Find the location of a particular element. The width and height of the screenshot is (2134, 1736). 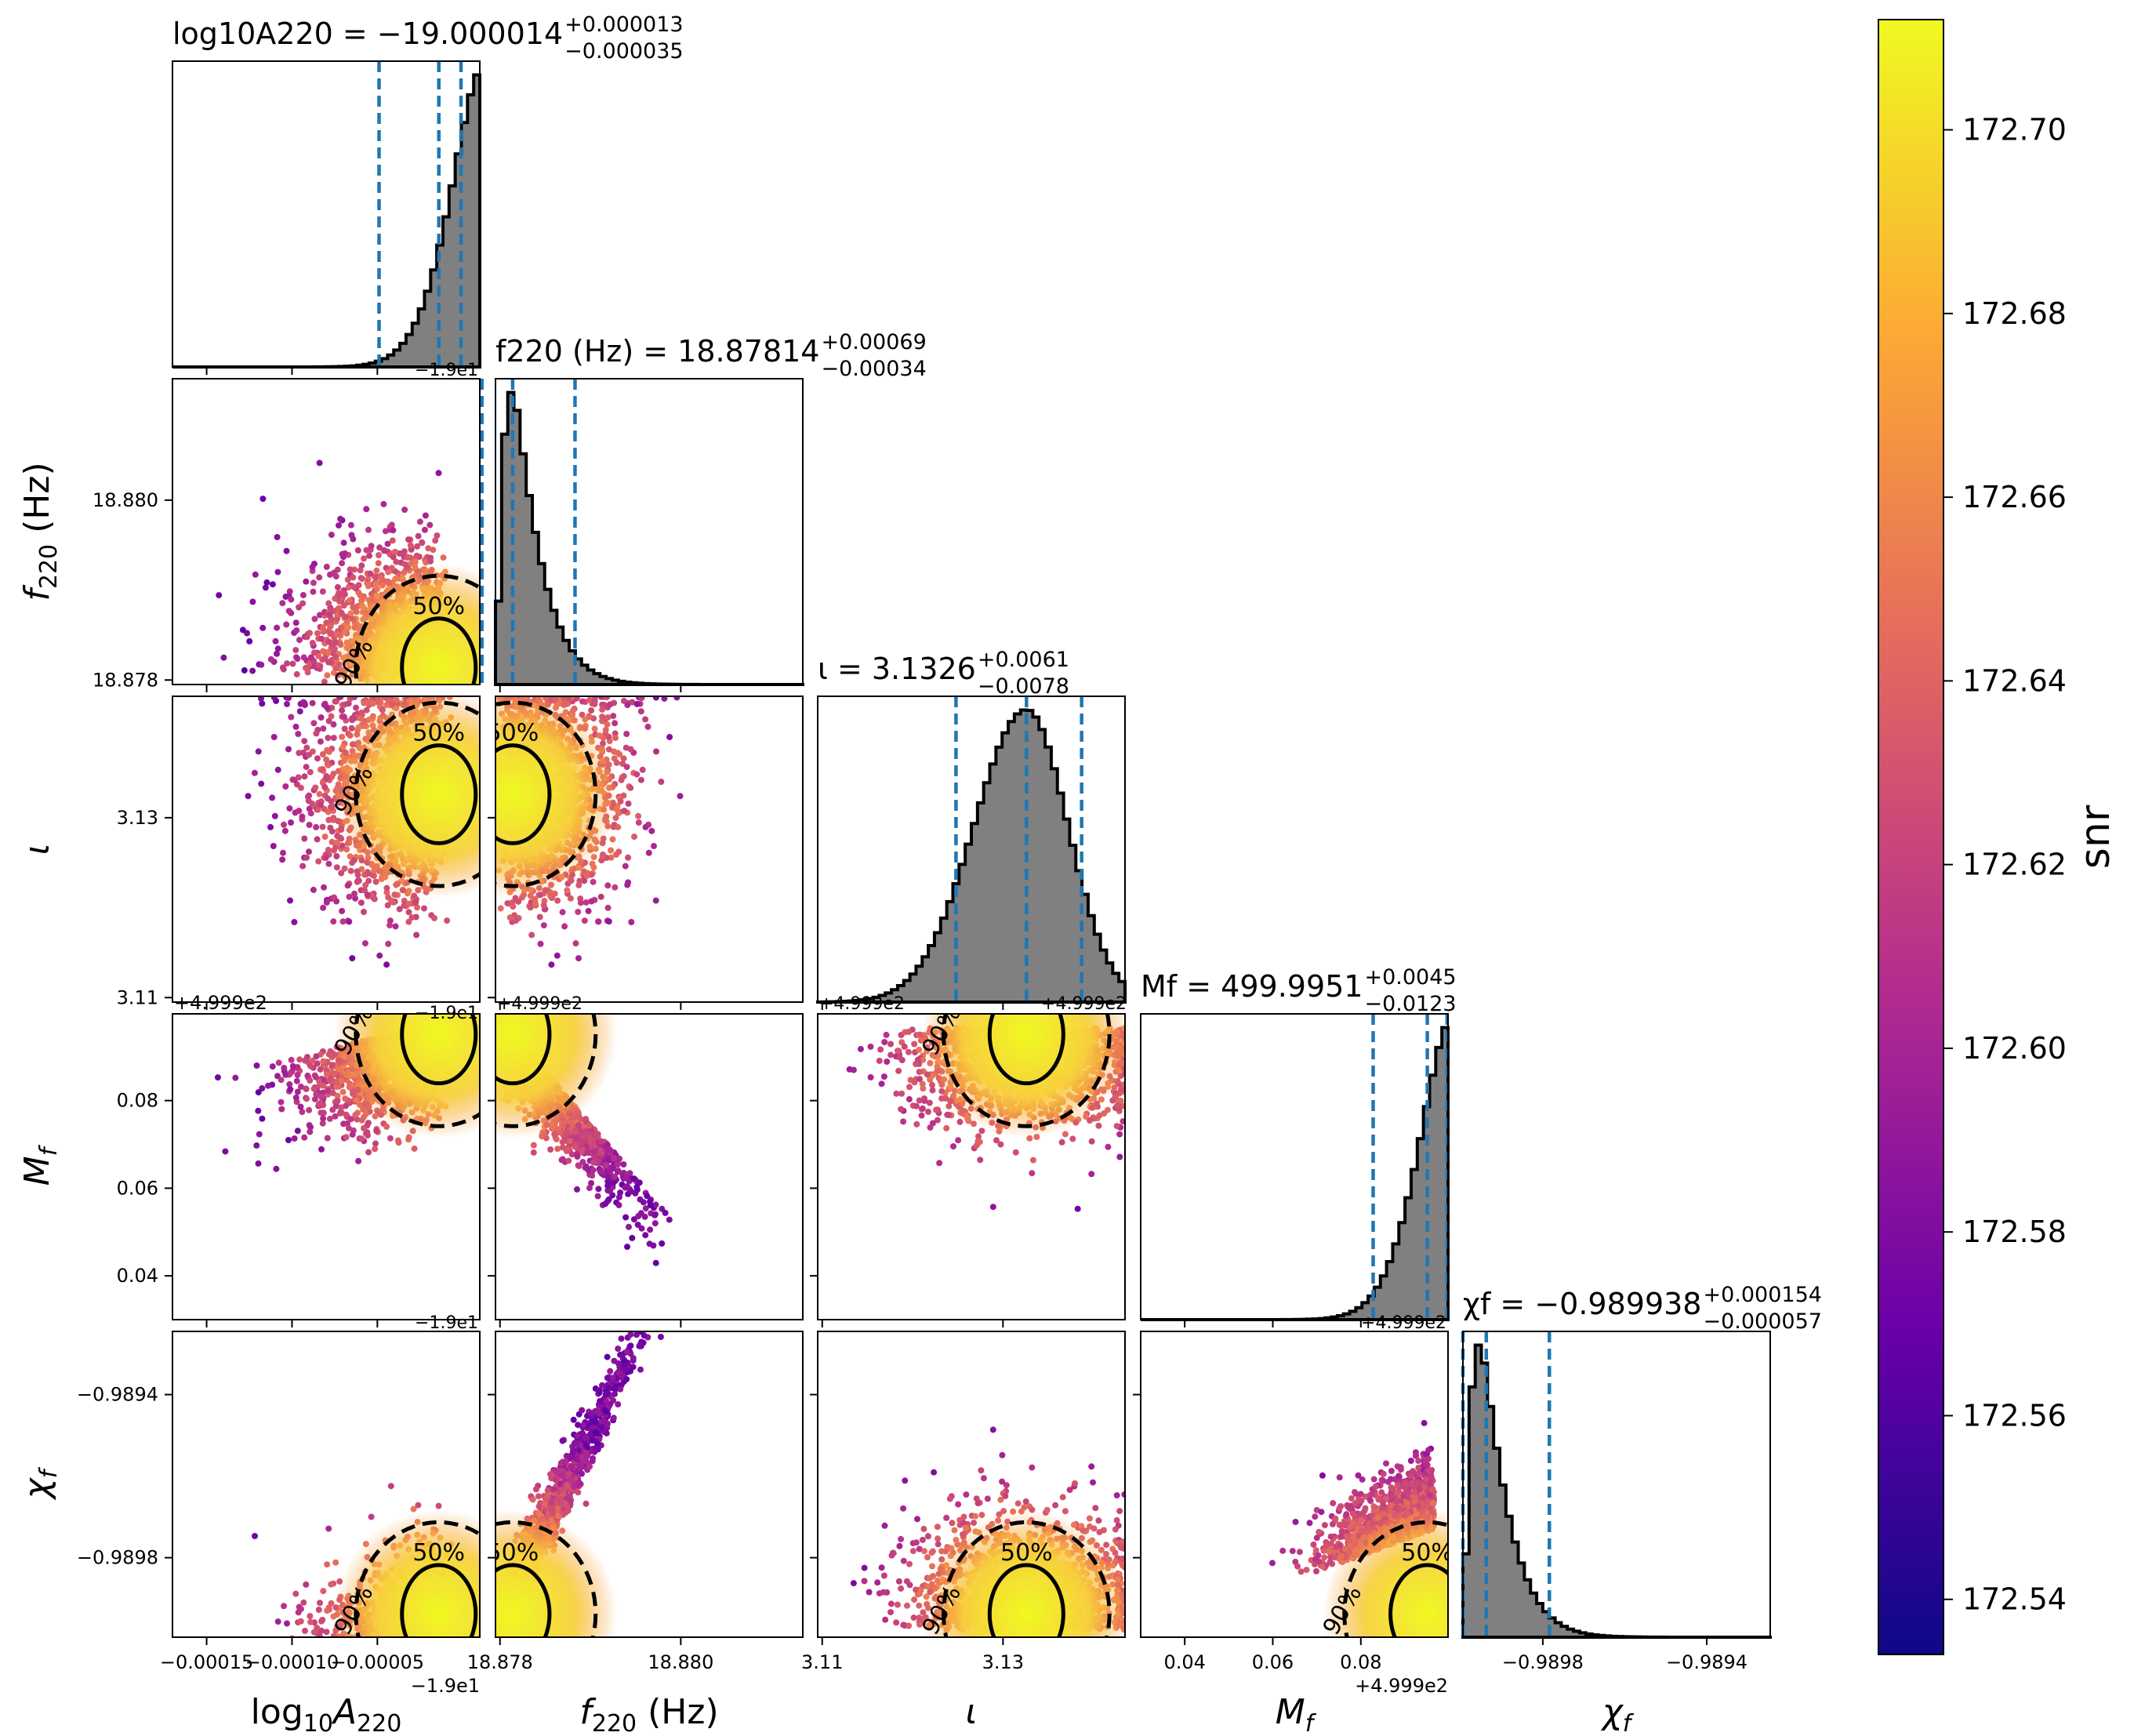

histogram-Mf: Mf = 499.9951+0.0045−0.0123 is located at coordinates (1299, 1142).